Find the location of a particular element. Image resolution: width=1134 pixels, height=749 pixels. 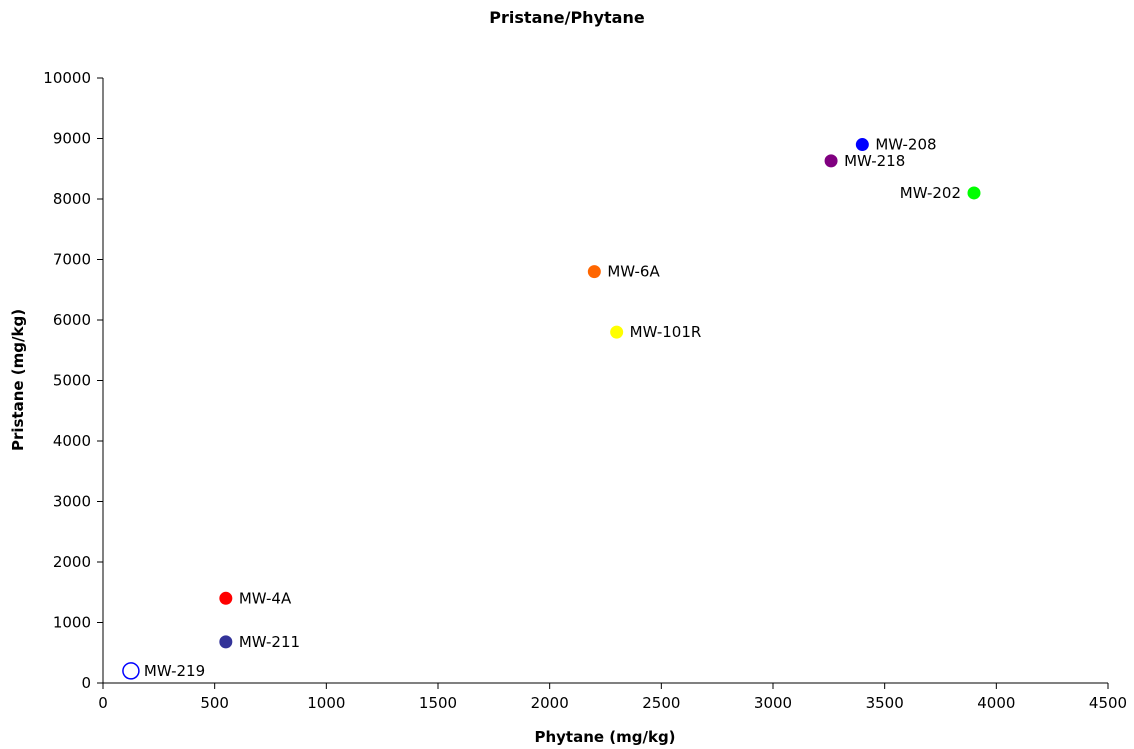

chart-title: Pristane/Phytane is located at coordinates (567, 17).